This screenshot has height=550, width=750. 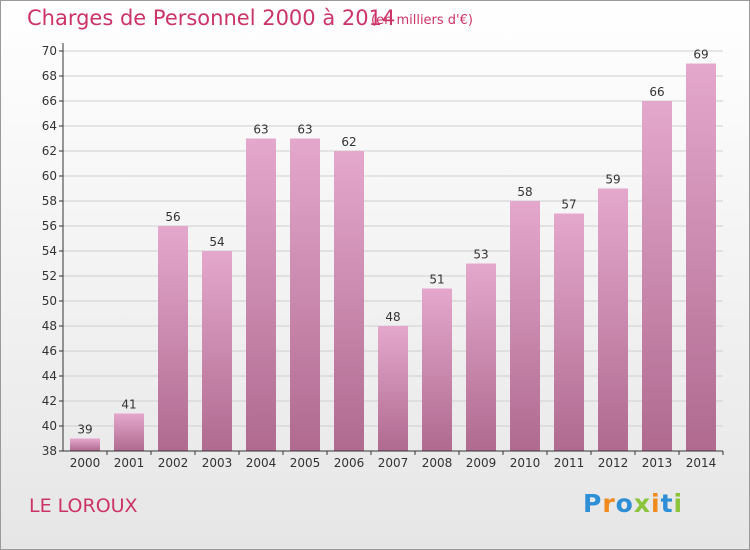 What do you see at coordinates (172, 217) in the screenshot?
I see `data-label: 56` at bounding box center [172, 217].